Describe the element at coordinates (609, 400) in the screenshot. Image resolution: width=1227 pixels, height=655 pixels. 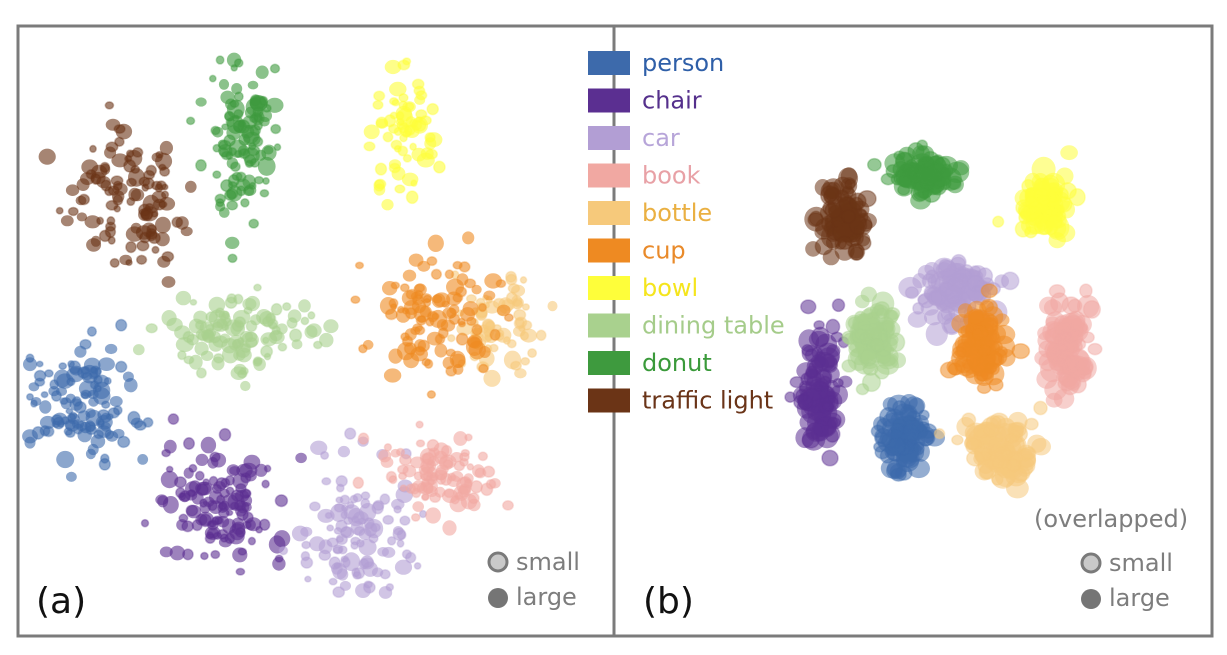
I see `legend-swatch-traffic-light` at that location.